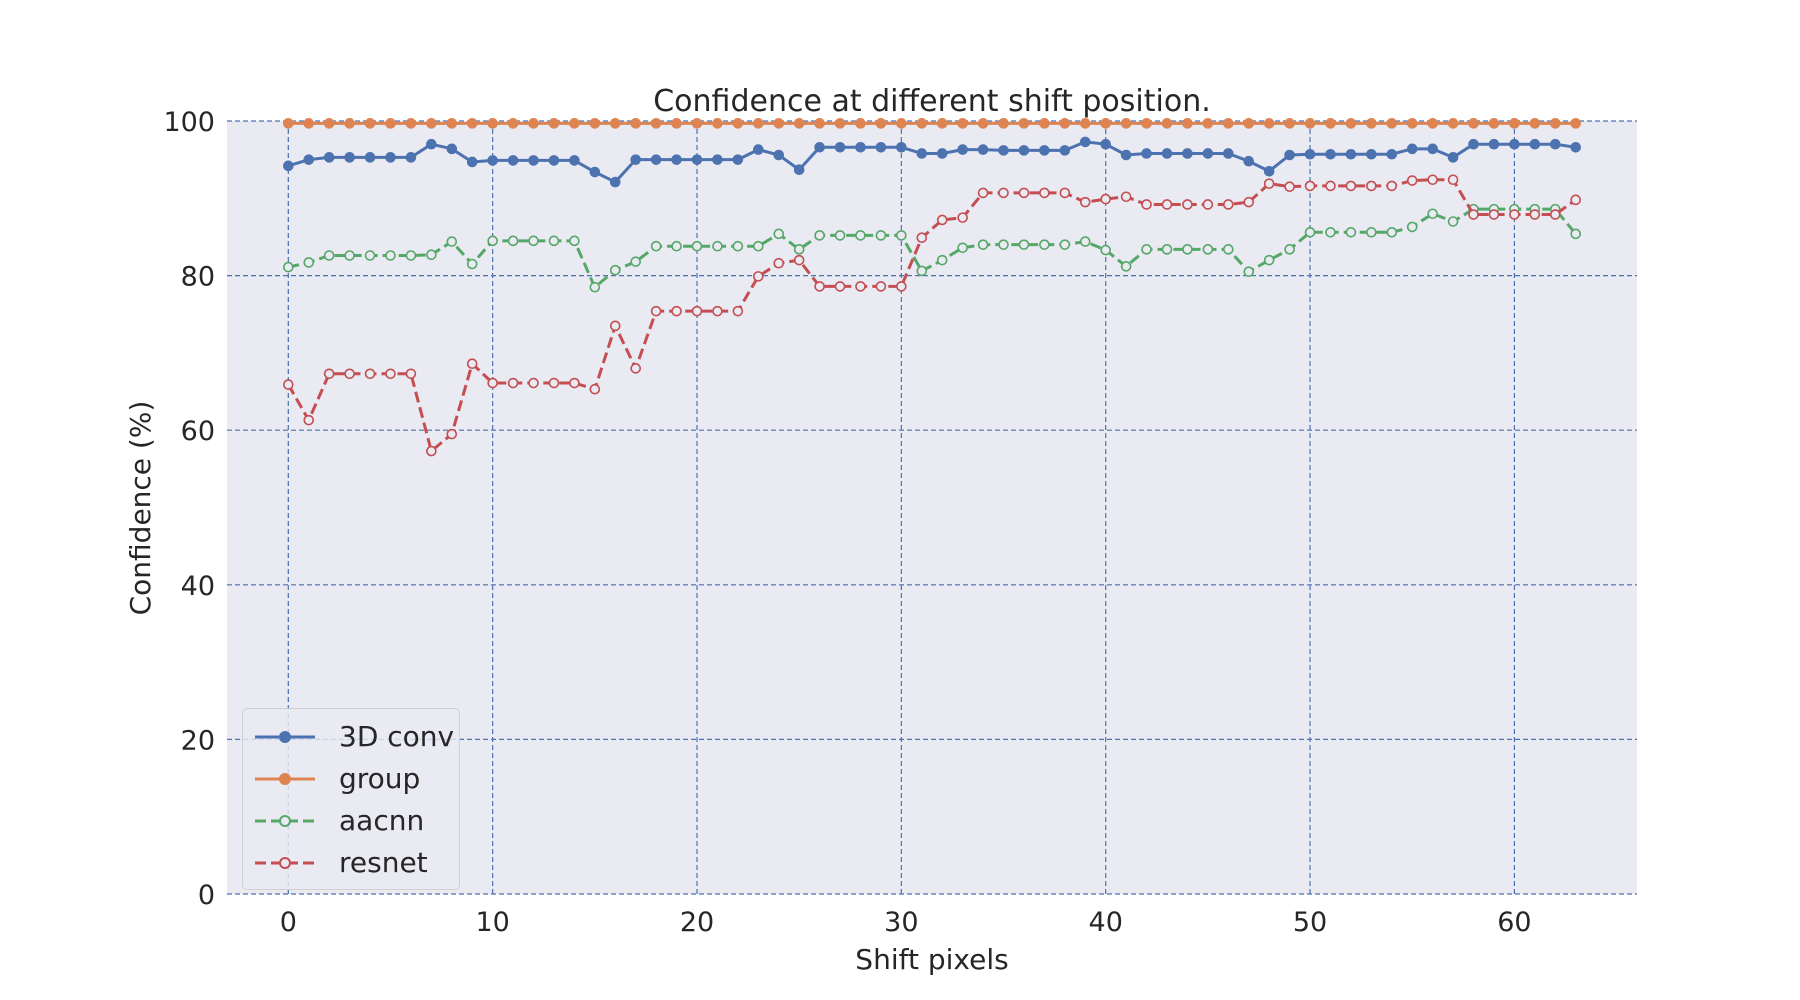 Image resolution: width=1800 pixels, height=1000 pixels. Describe the element at coordinates (285, 737) in the screenshot. I see `legend-marker-3d-conv` at that location.